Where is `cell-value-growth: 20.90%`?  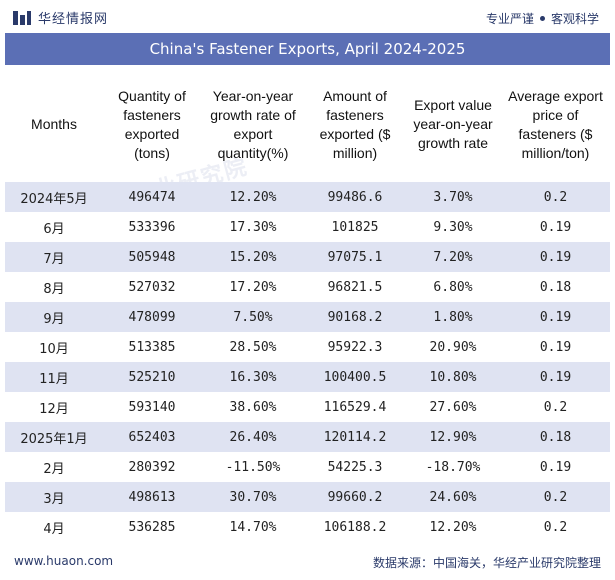 cell-value-growth: 20.90% is located at coordinates (453, 347).